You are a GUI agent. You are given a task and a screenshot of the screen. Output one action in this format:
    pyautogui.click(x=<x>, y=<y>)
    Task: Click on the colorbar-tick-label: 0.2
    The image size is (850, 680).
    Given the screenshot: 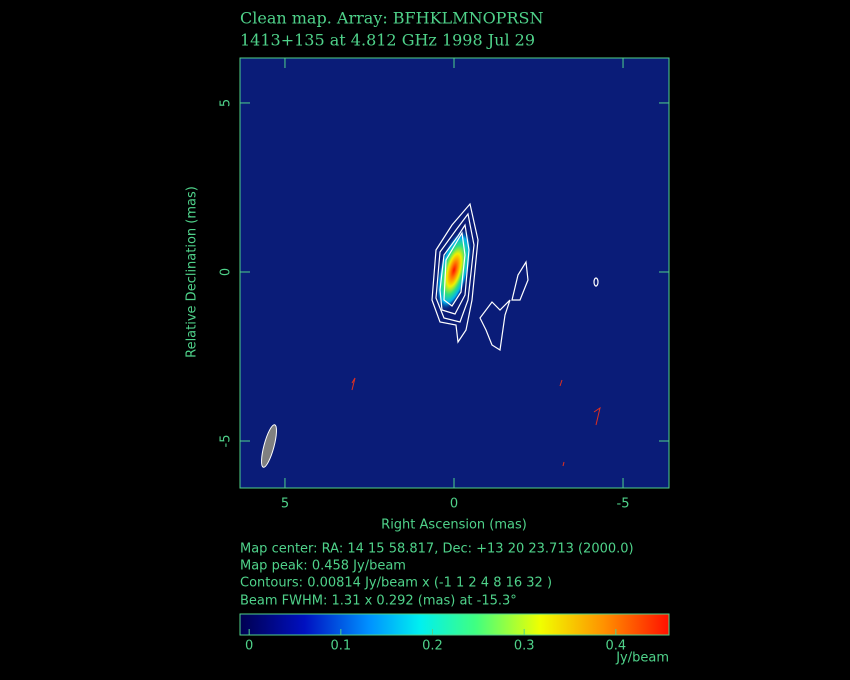 What is the action you would take?
    pyautogui.click(x=432, y=646)
    